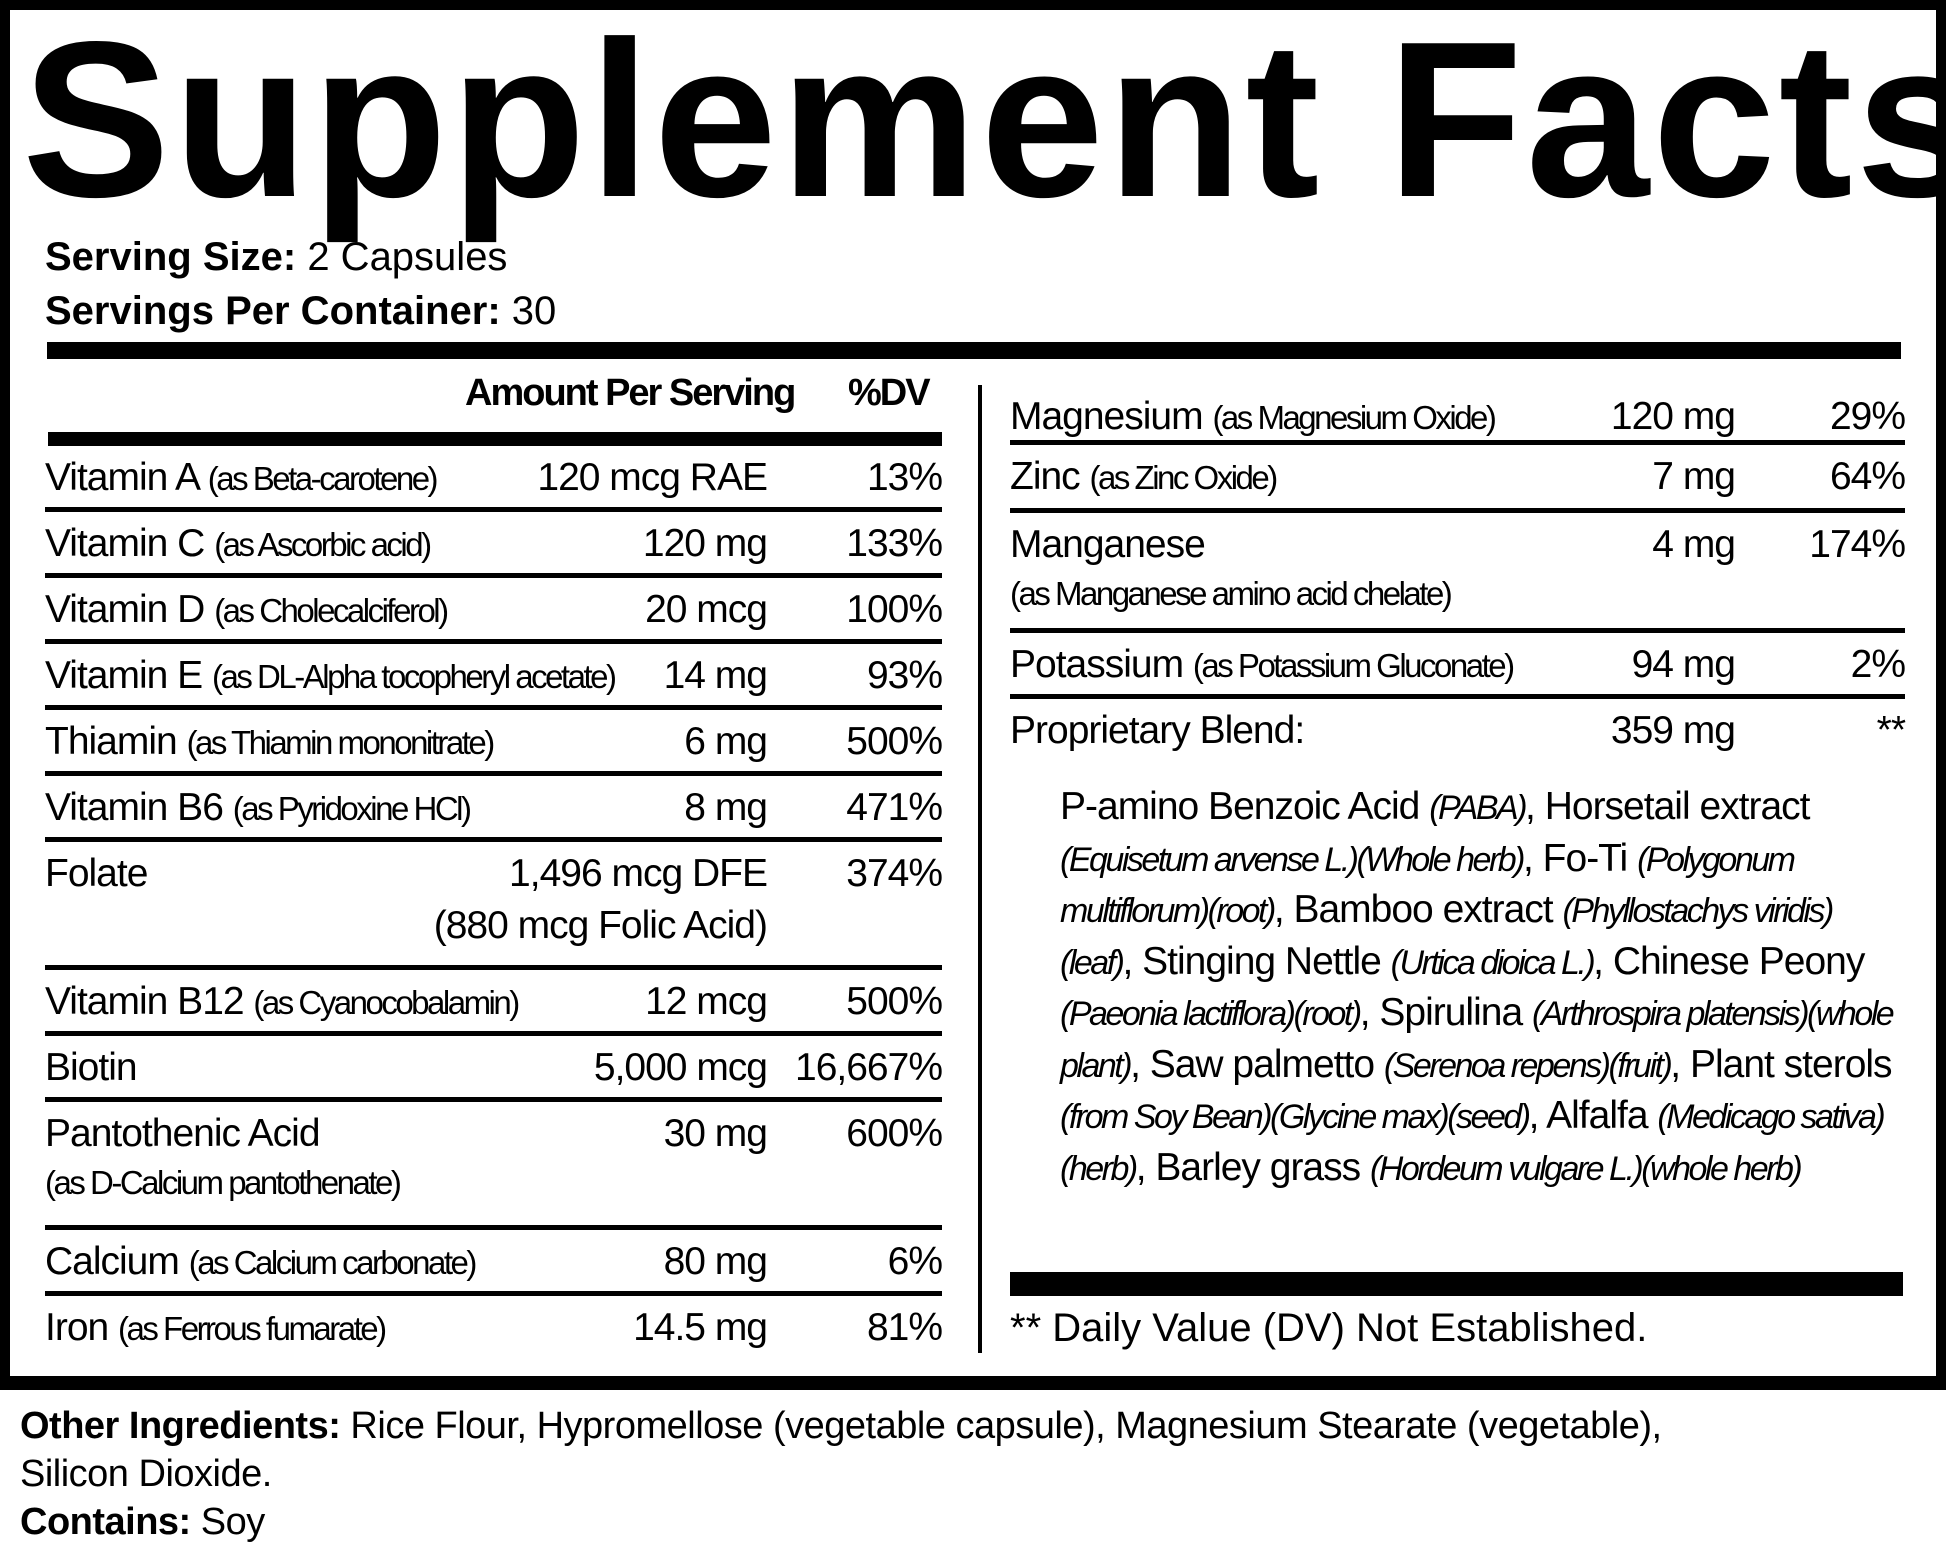 The height and width of the screenshot is (1548, 1946). Describe the element at coordinates (494, 1263) in the screenshot. I see `nutrient-row: Calcium (as Calcium carbonate) 80 mg 6%` at that location.